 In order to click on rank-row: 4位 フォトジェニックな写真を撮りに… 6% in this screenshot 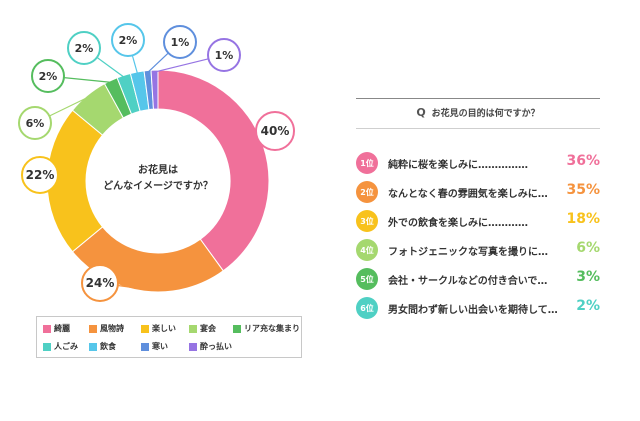, I will do `click(478, 250)`.